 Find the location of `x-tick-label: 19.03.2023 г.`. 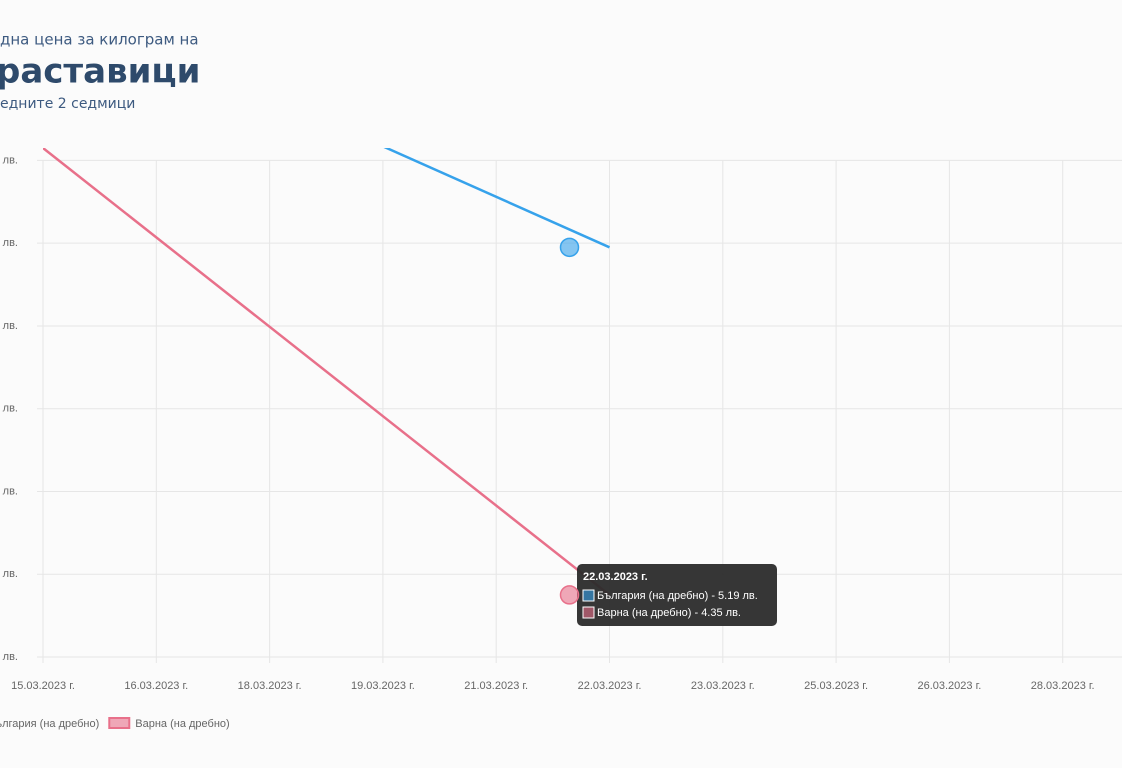

x-tick-label: 19.03.2023 г. is located at coordinates (383, 686).